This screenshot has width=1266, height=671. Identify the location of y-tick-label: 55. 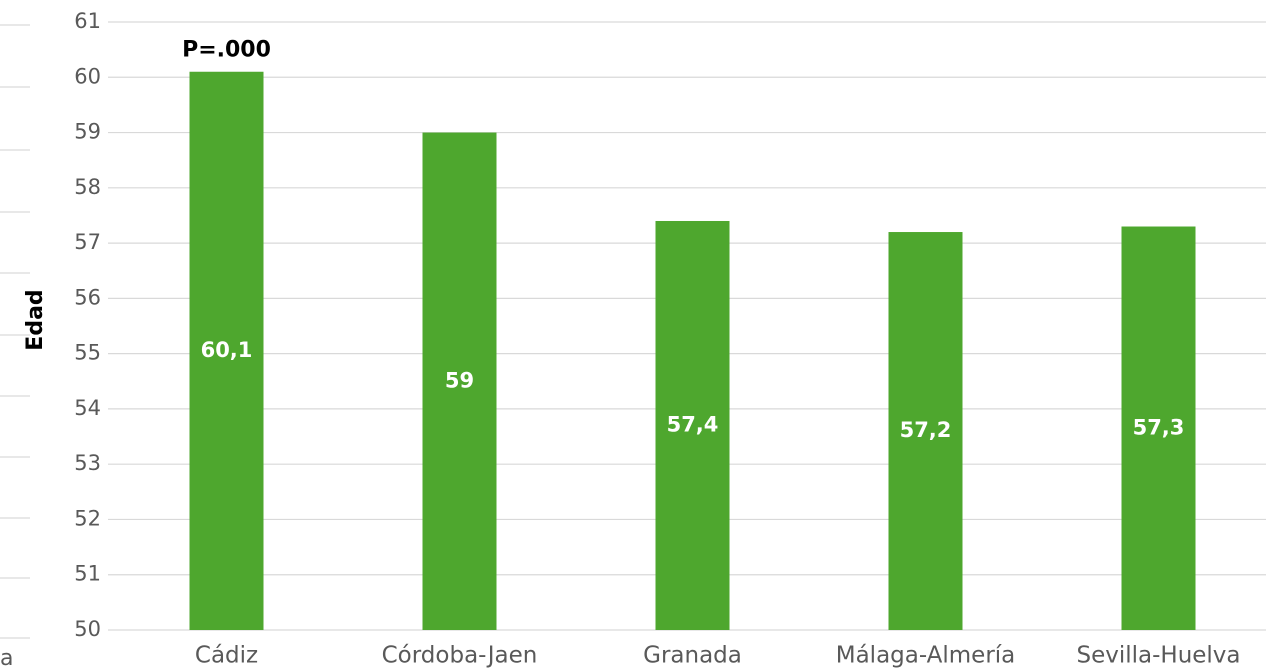
(87, 353).